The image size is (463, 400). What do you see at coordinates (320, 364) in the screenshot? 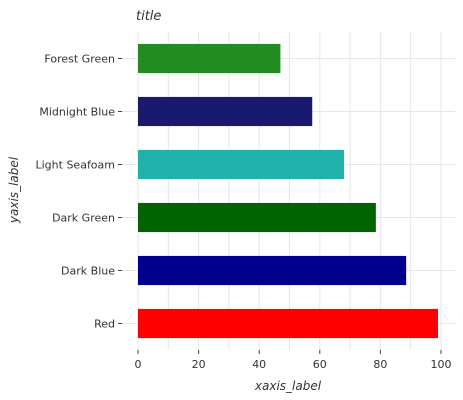
I see `x-tick-label: 60` at bounding box center [320, 364].